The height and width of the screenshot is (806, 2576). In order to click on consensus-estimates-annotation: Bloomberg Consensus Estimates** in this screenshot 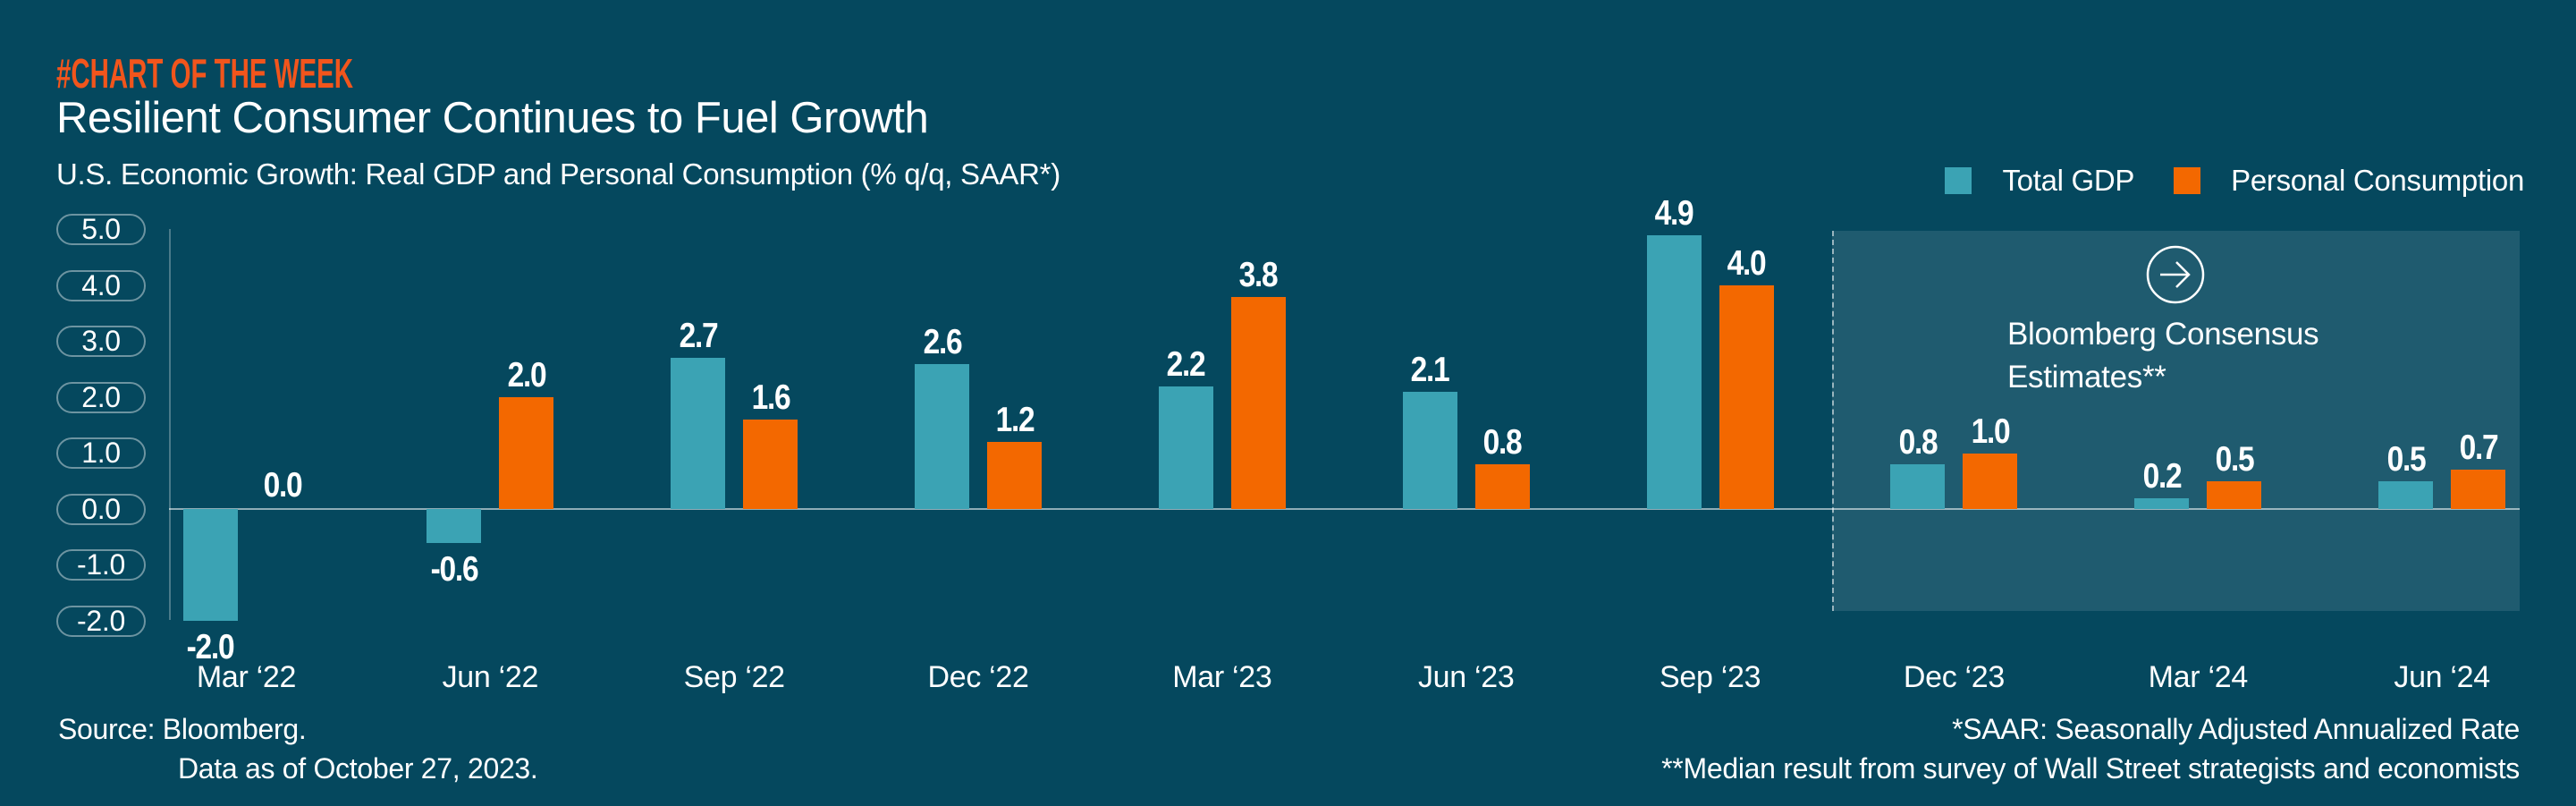, I will do `click(2163, 356)`.